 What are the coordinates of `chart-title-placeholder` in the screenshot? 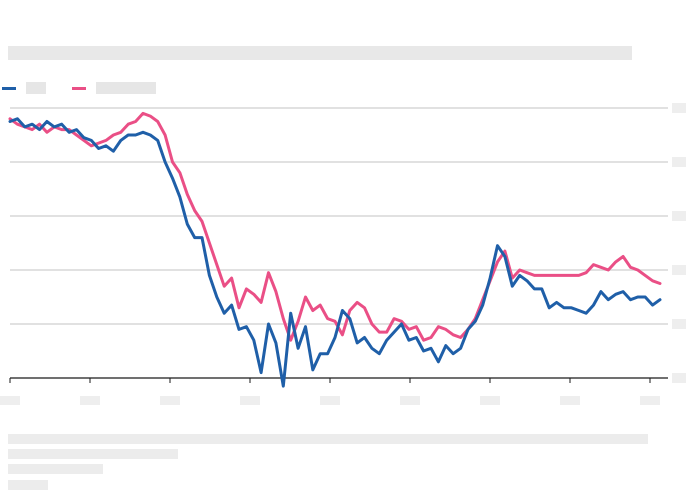 It's located at (320, 53).